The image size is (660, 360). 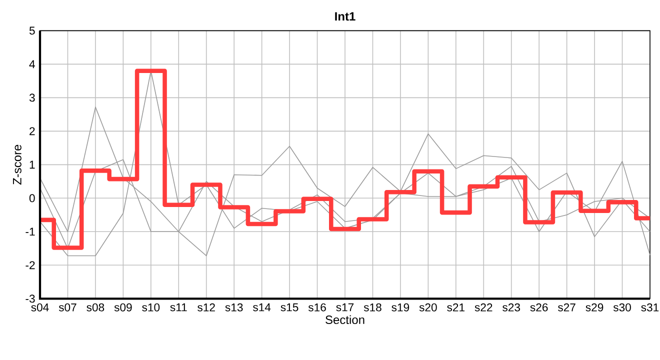 I want to click on x-tick-label: s17, so click(x=345, y=307).